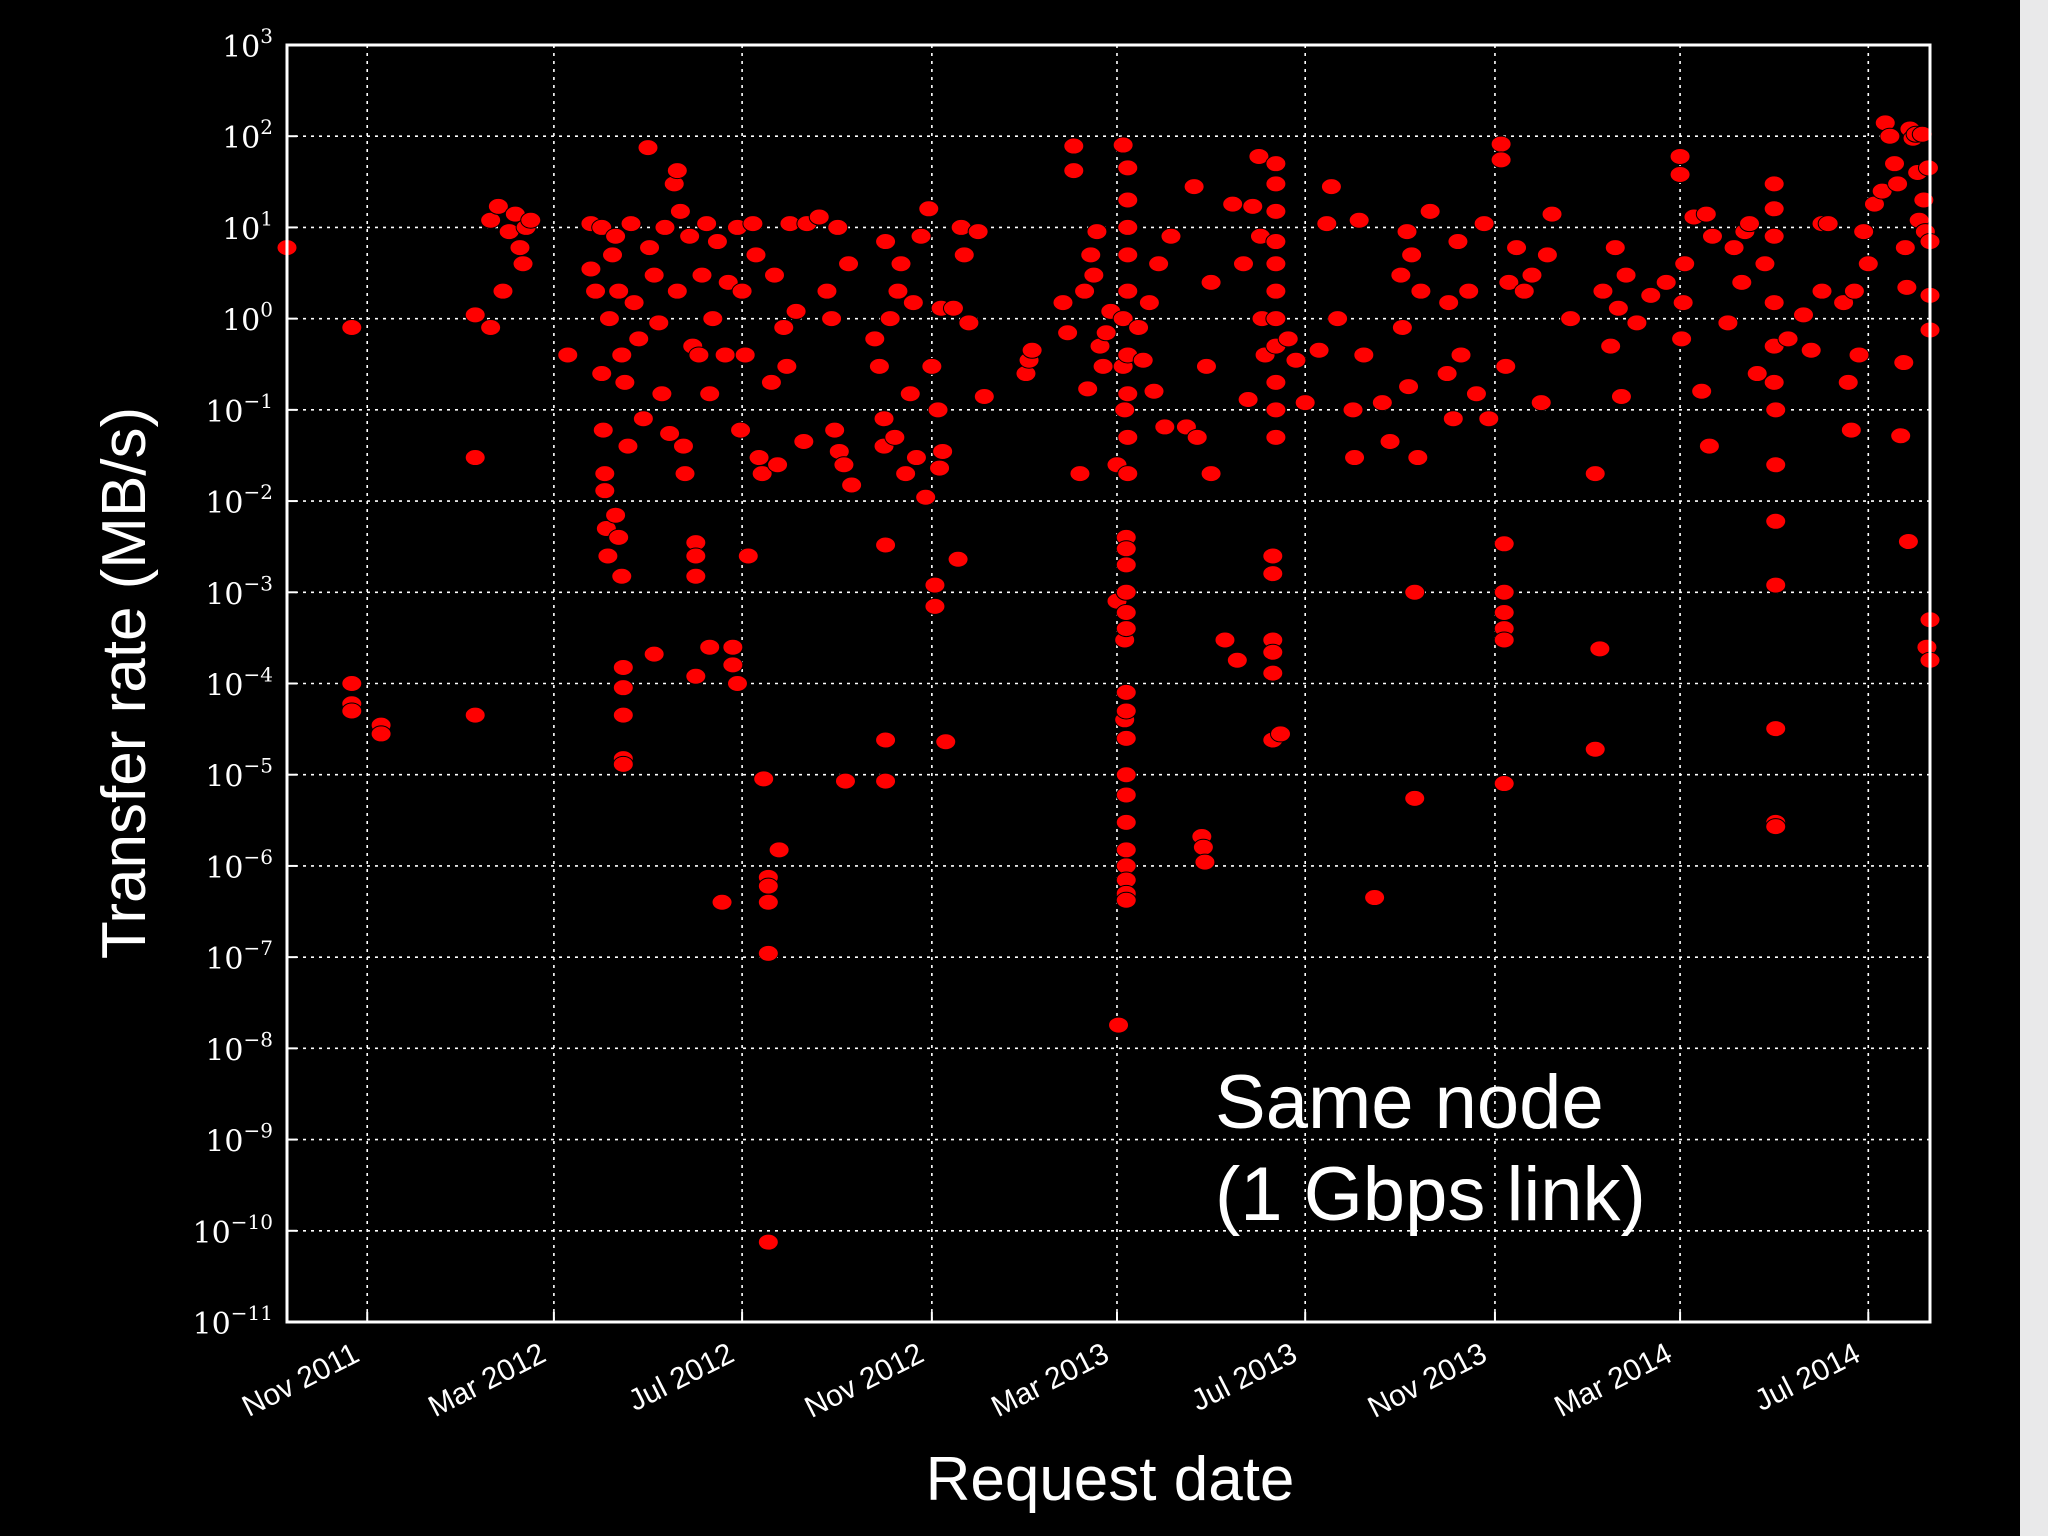 This screenshot has width=2048, height=1536. I want to click on y-tick-label: 10⁻⁷, so click(239, 956).